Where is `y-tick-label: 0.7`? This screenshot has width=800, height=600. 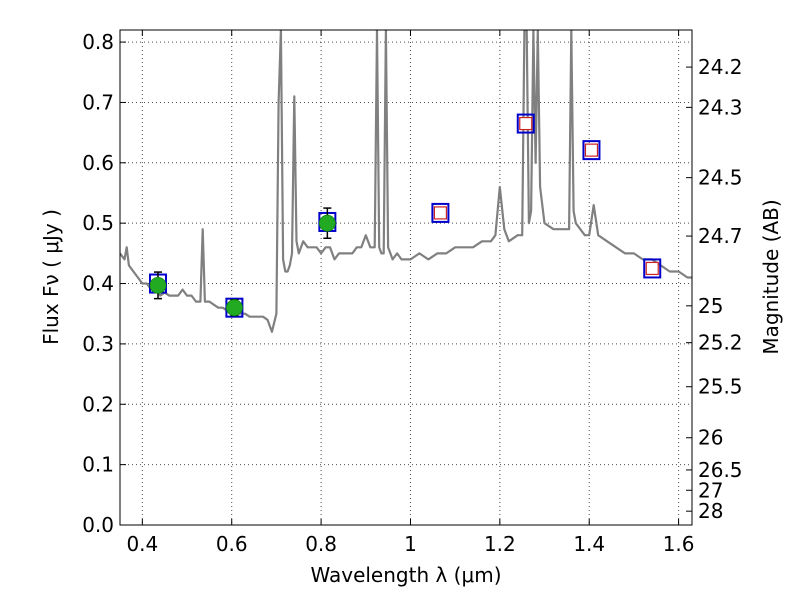
y-tick-label: 0.7 is located at coordinates (98, 102).